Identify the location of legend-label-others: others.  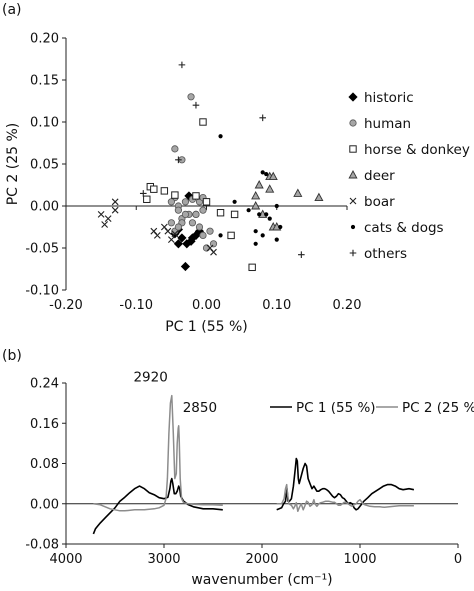
(385, 254).